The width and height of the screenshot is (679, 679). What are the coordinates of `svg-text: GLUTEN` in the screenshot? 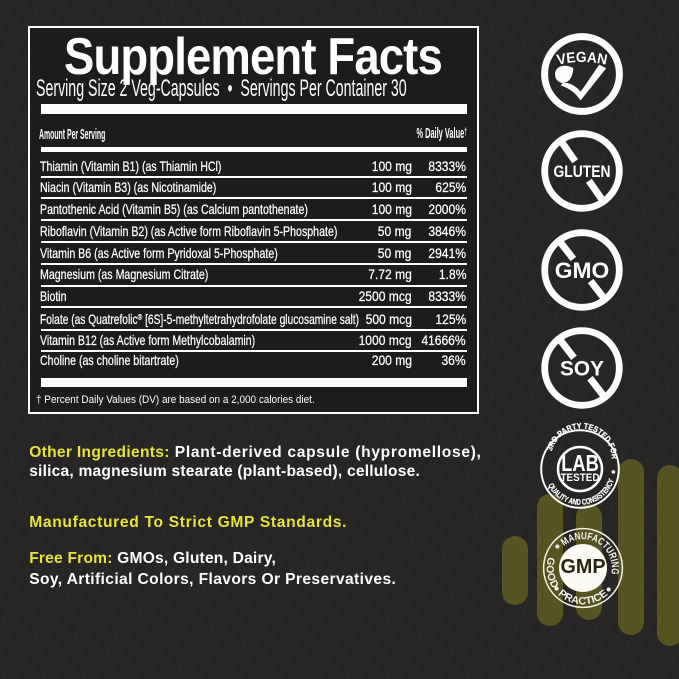 It's located at (582, 172).